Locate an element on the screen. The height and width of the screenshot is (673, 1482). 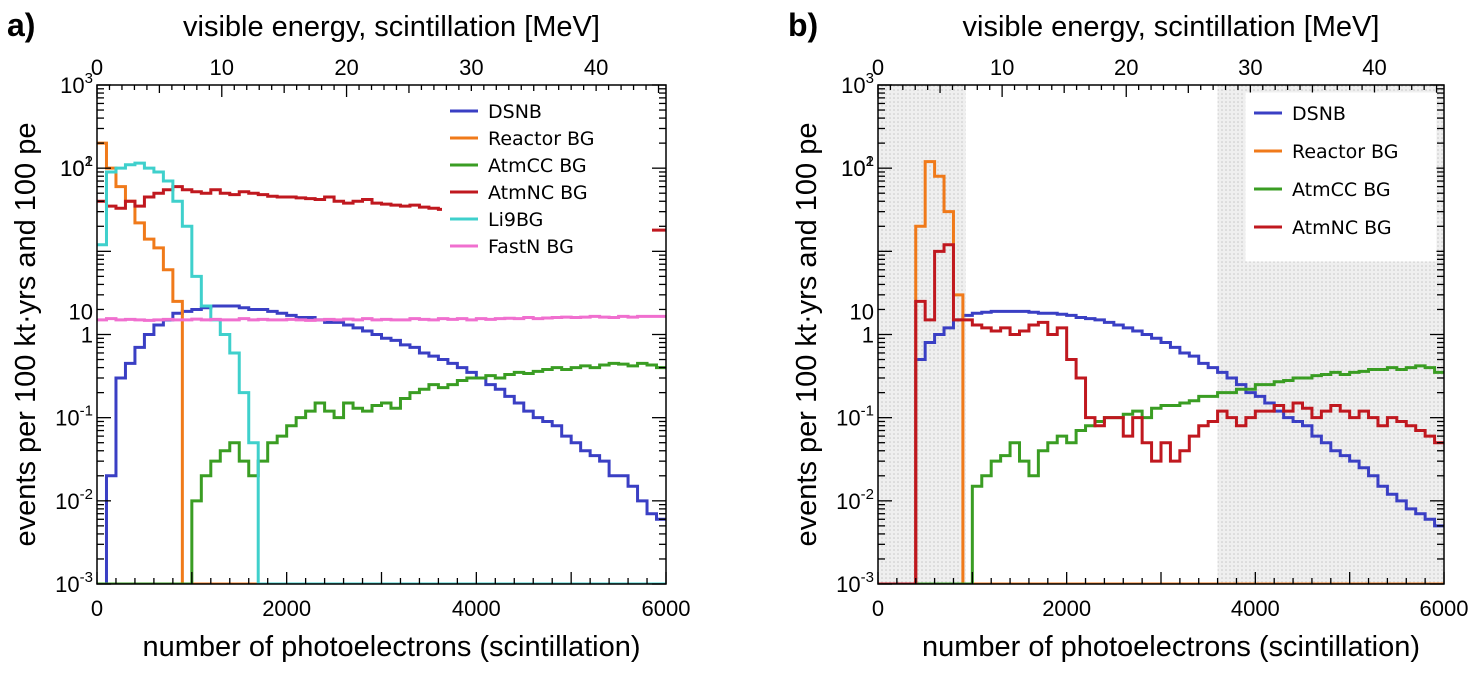
panel-label: a) is located at coordinates (21, 25).